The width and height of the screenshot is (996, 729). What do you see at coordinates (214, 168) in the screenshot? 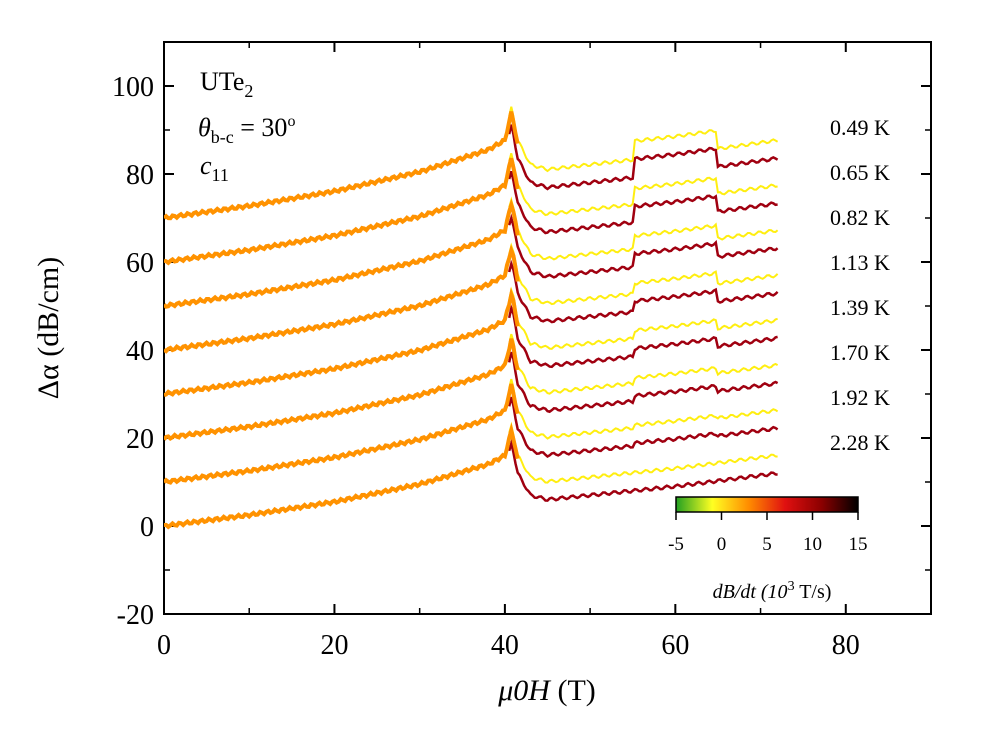
I see `annotation-mode: c11` at bounding box center [214, 168].